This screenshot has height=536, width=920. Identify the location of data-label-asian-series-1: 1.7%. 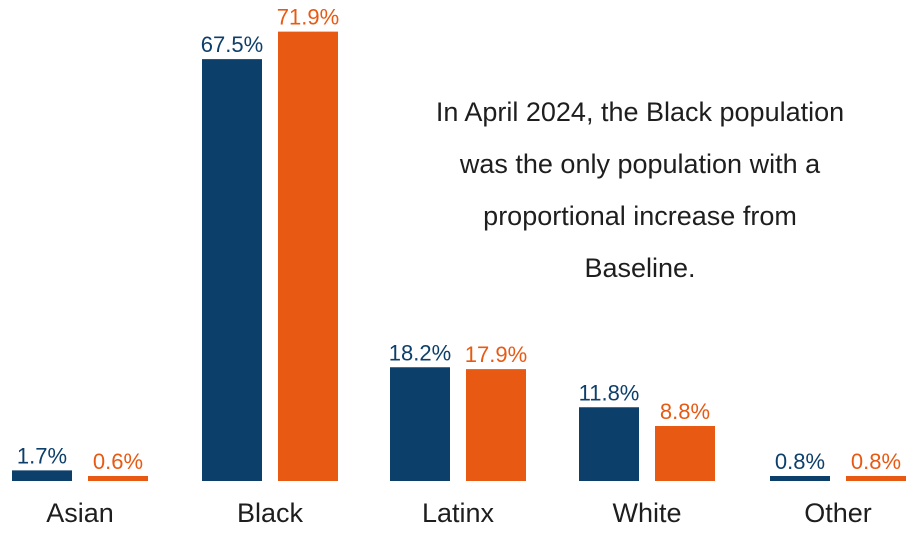
(42, 455).